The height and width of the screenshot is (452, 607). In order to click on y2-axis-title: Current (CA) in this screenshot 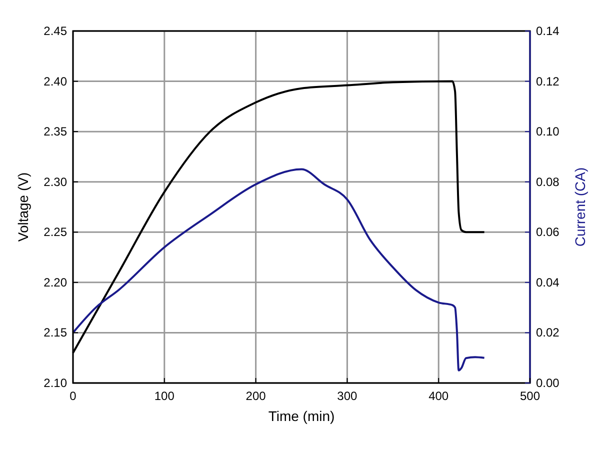, I will do `click(580, 207)`.